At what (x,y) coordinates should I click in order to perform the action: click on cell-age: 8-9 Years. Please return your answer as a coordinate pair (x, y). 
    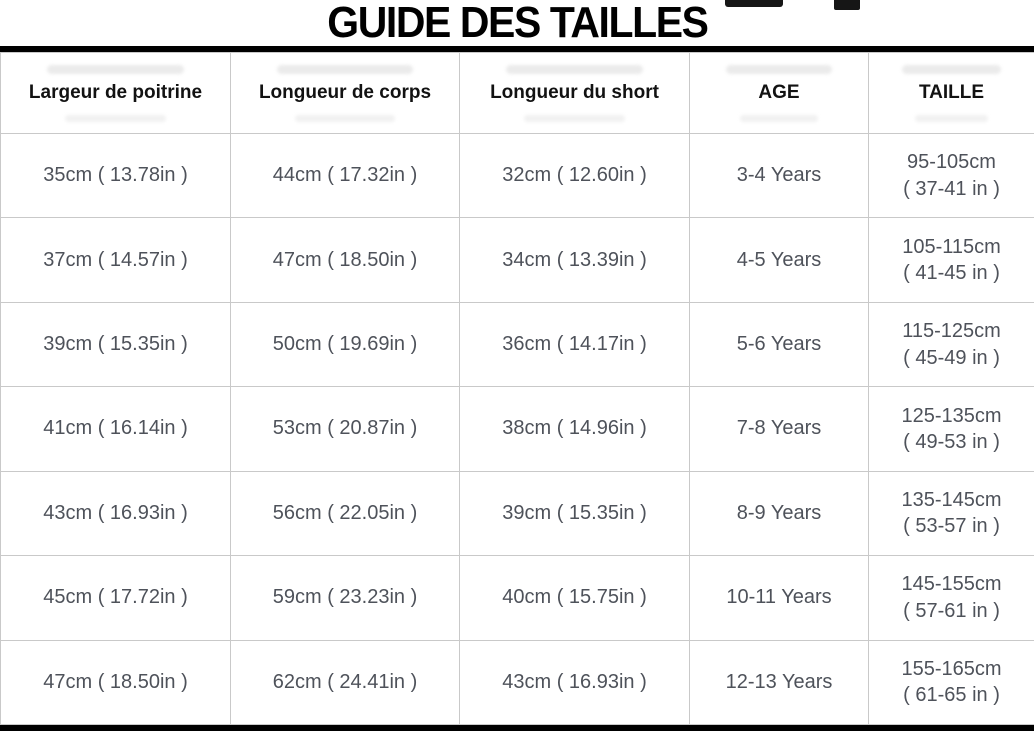
    Looking at the image, I should click on (779, 513).